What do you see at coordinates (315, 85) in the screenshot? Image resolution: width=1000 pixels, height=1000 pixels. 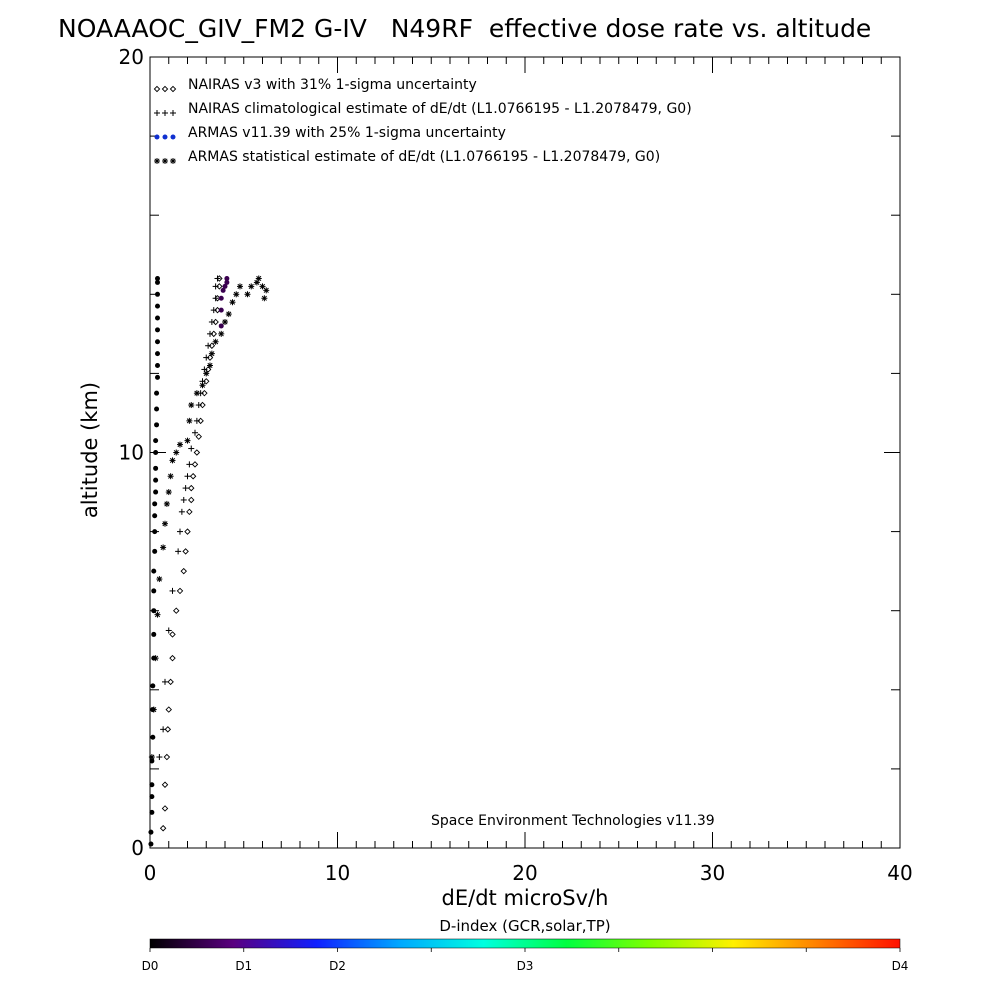 I see `legend-item: NAIRAS v3 with 31% 1-sigma uncertainty` at bounding box center [315, 85].